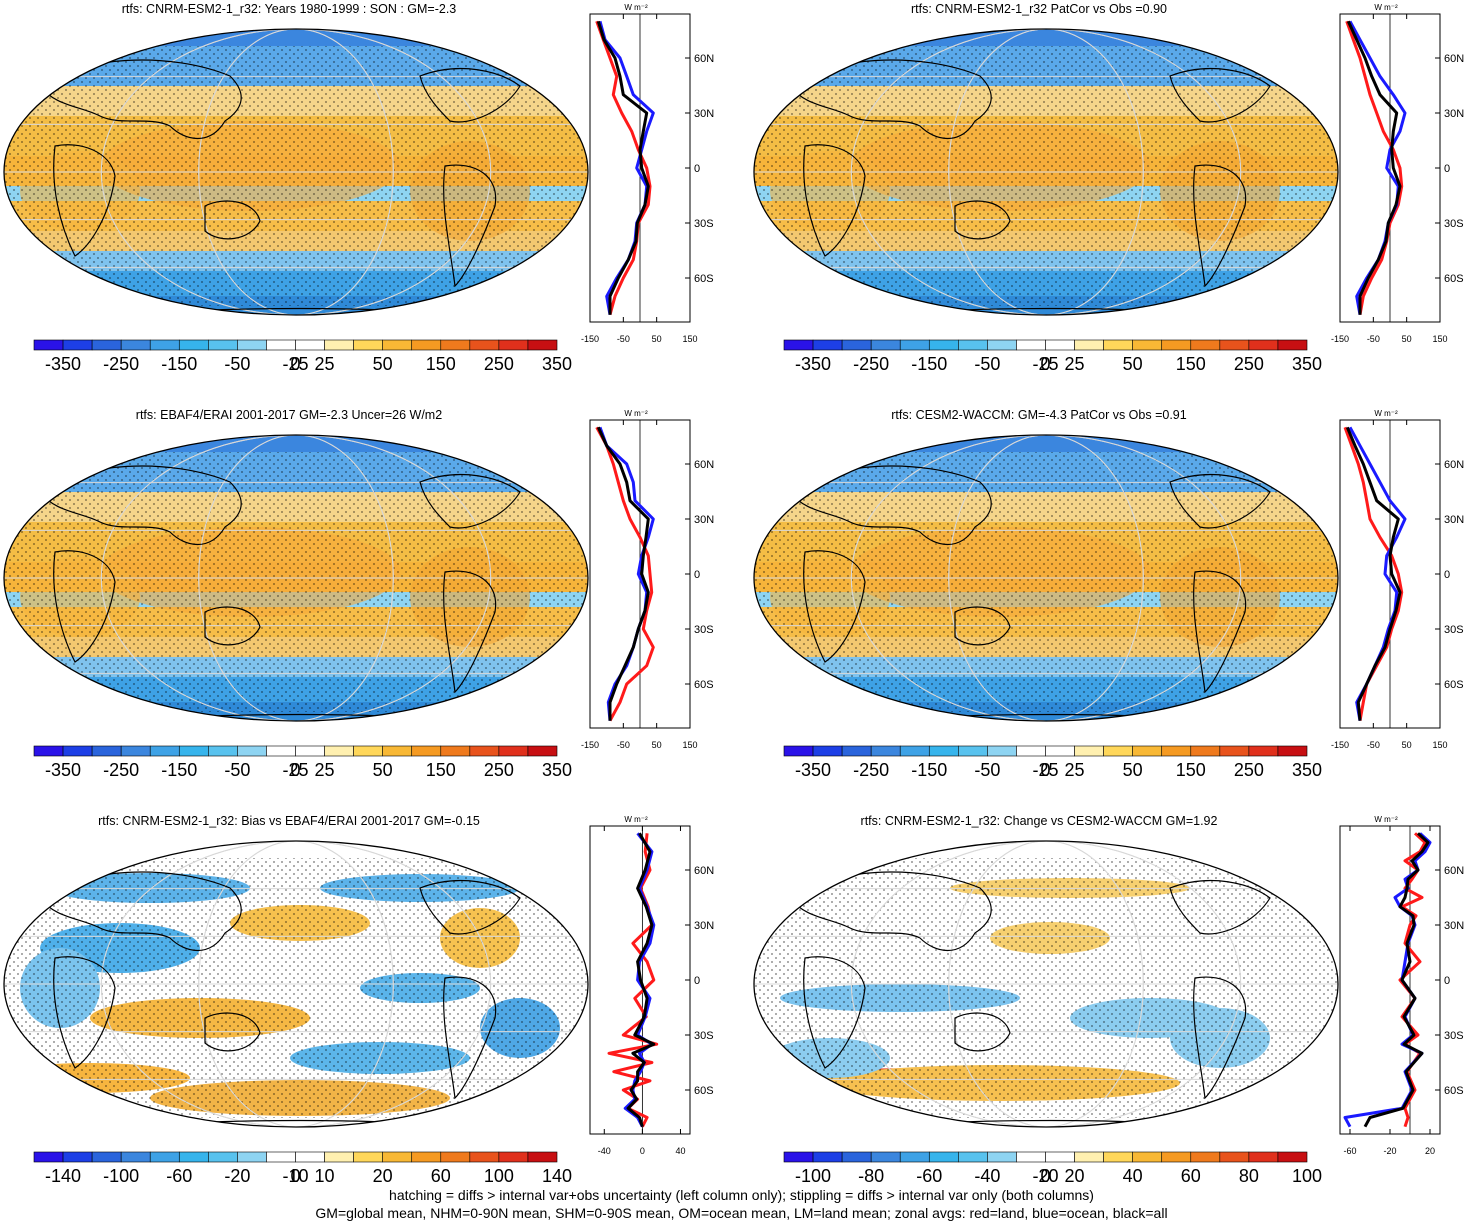 The image size is (1483, 1222). Describe the element at coordinates (1133, 1176) in the screenshot. I see `colorbar-tick-label: 40` at that location.